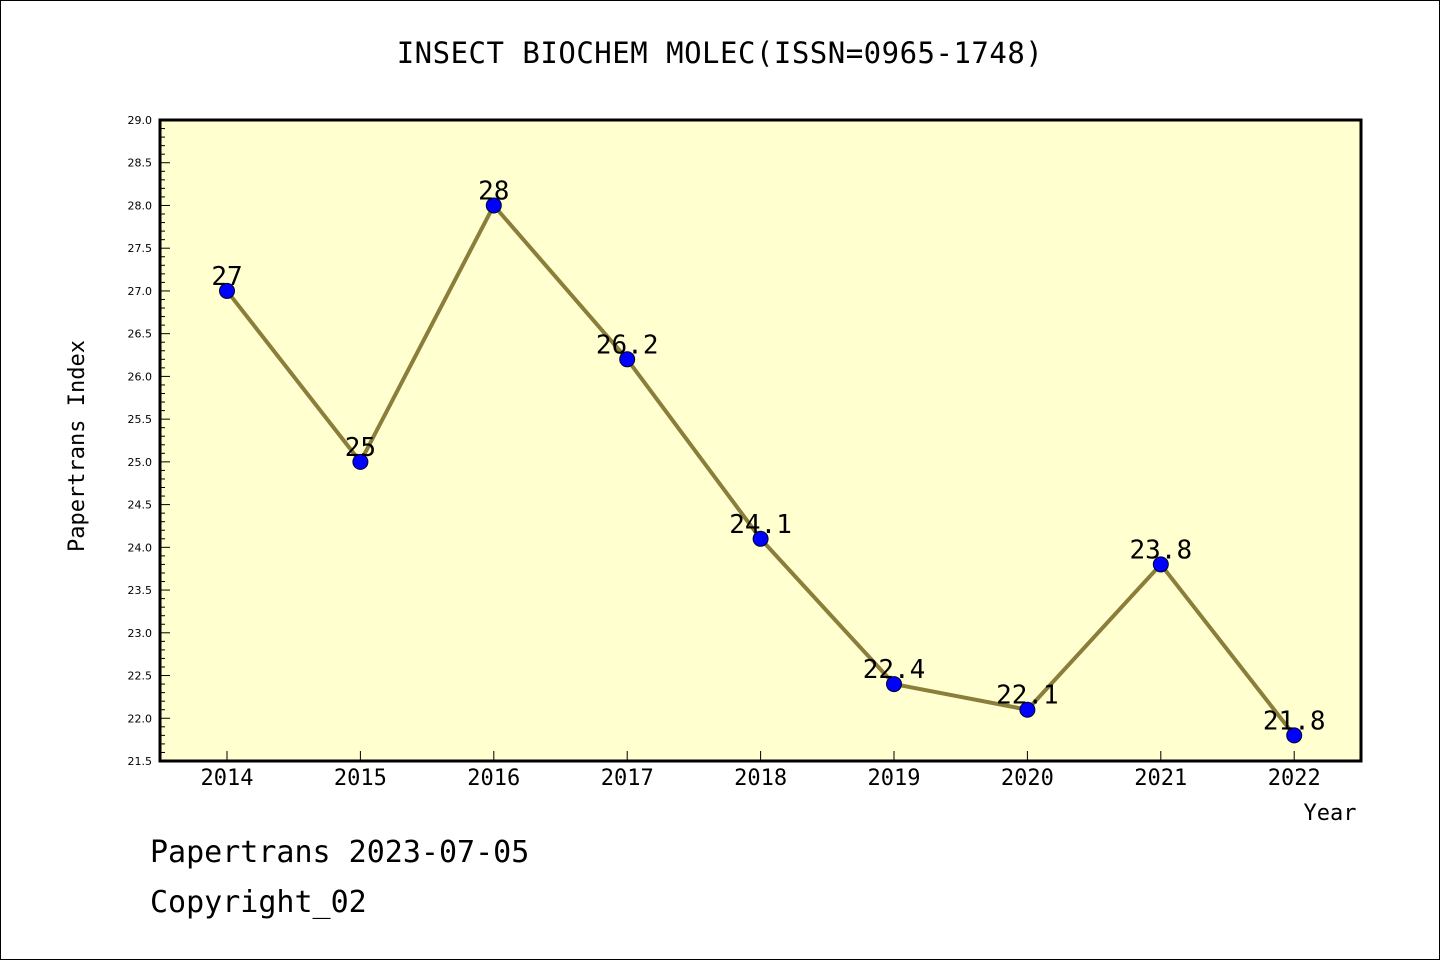 This screenshot has width=1440, height=960. I want to click on y-tick-label: 24.5, so click(140, 505).